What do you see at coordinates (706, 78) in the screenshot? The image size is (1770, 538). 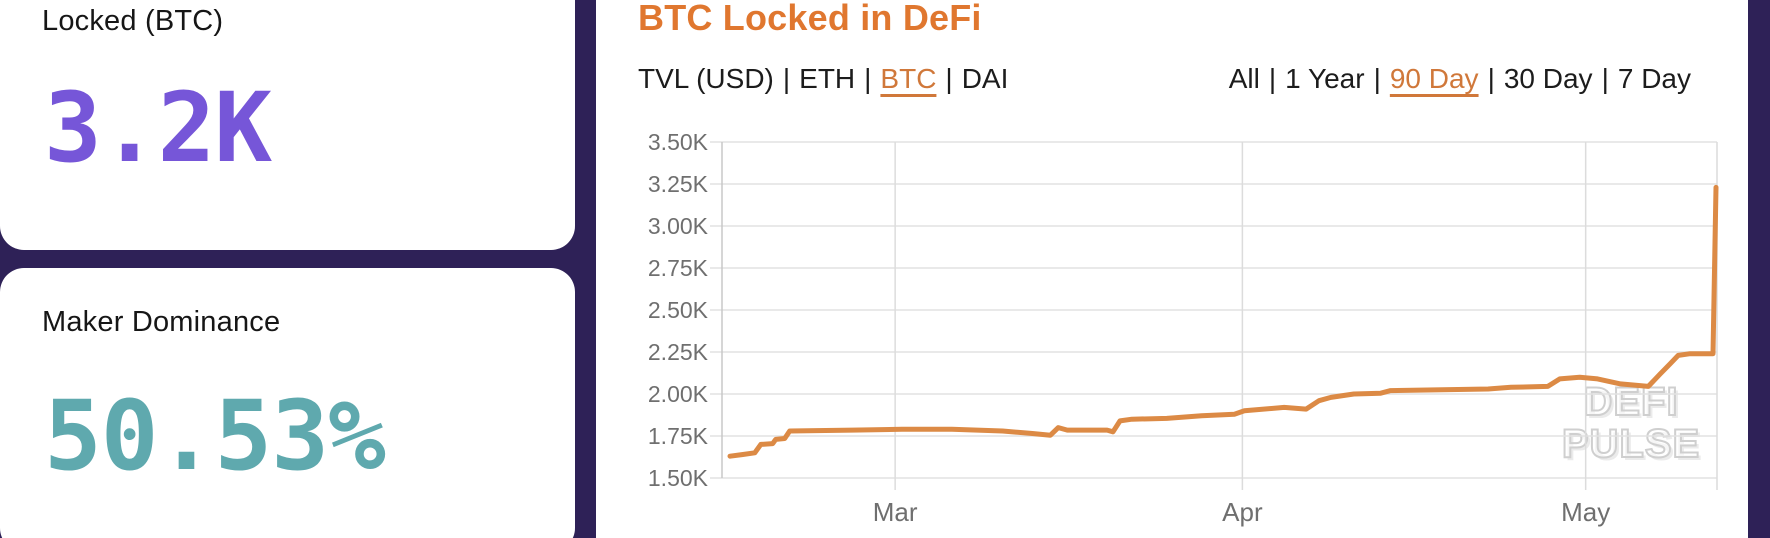 I see `metric-tab-tvl-usd-: TVL (USD)` at bounding box center [706, 78].